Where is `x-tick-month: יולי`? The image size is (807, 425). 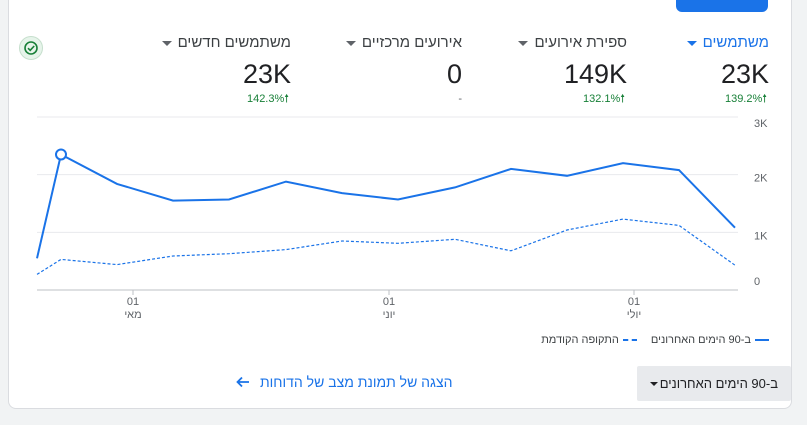
x-tick-month: יולי is located at coordinates (634, 314).